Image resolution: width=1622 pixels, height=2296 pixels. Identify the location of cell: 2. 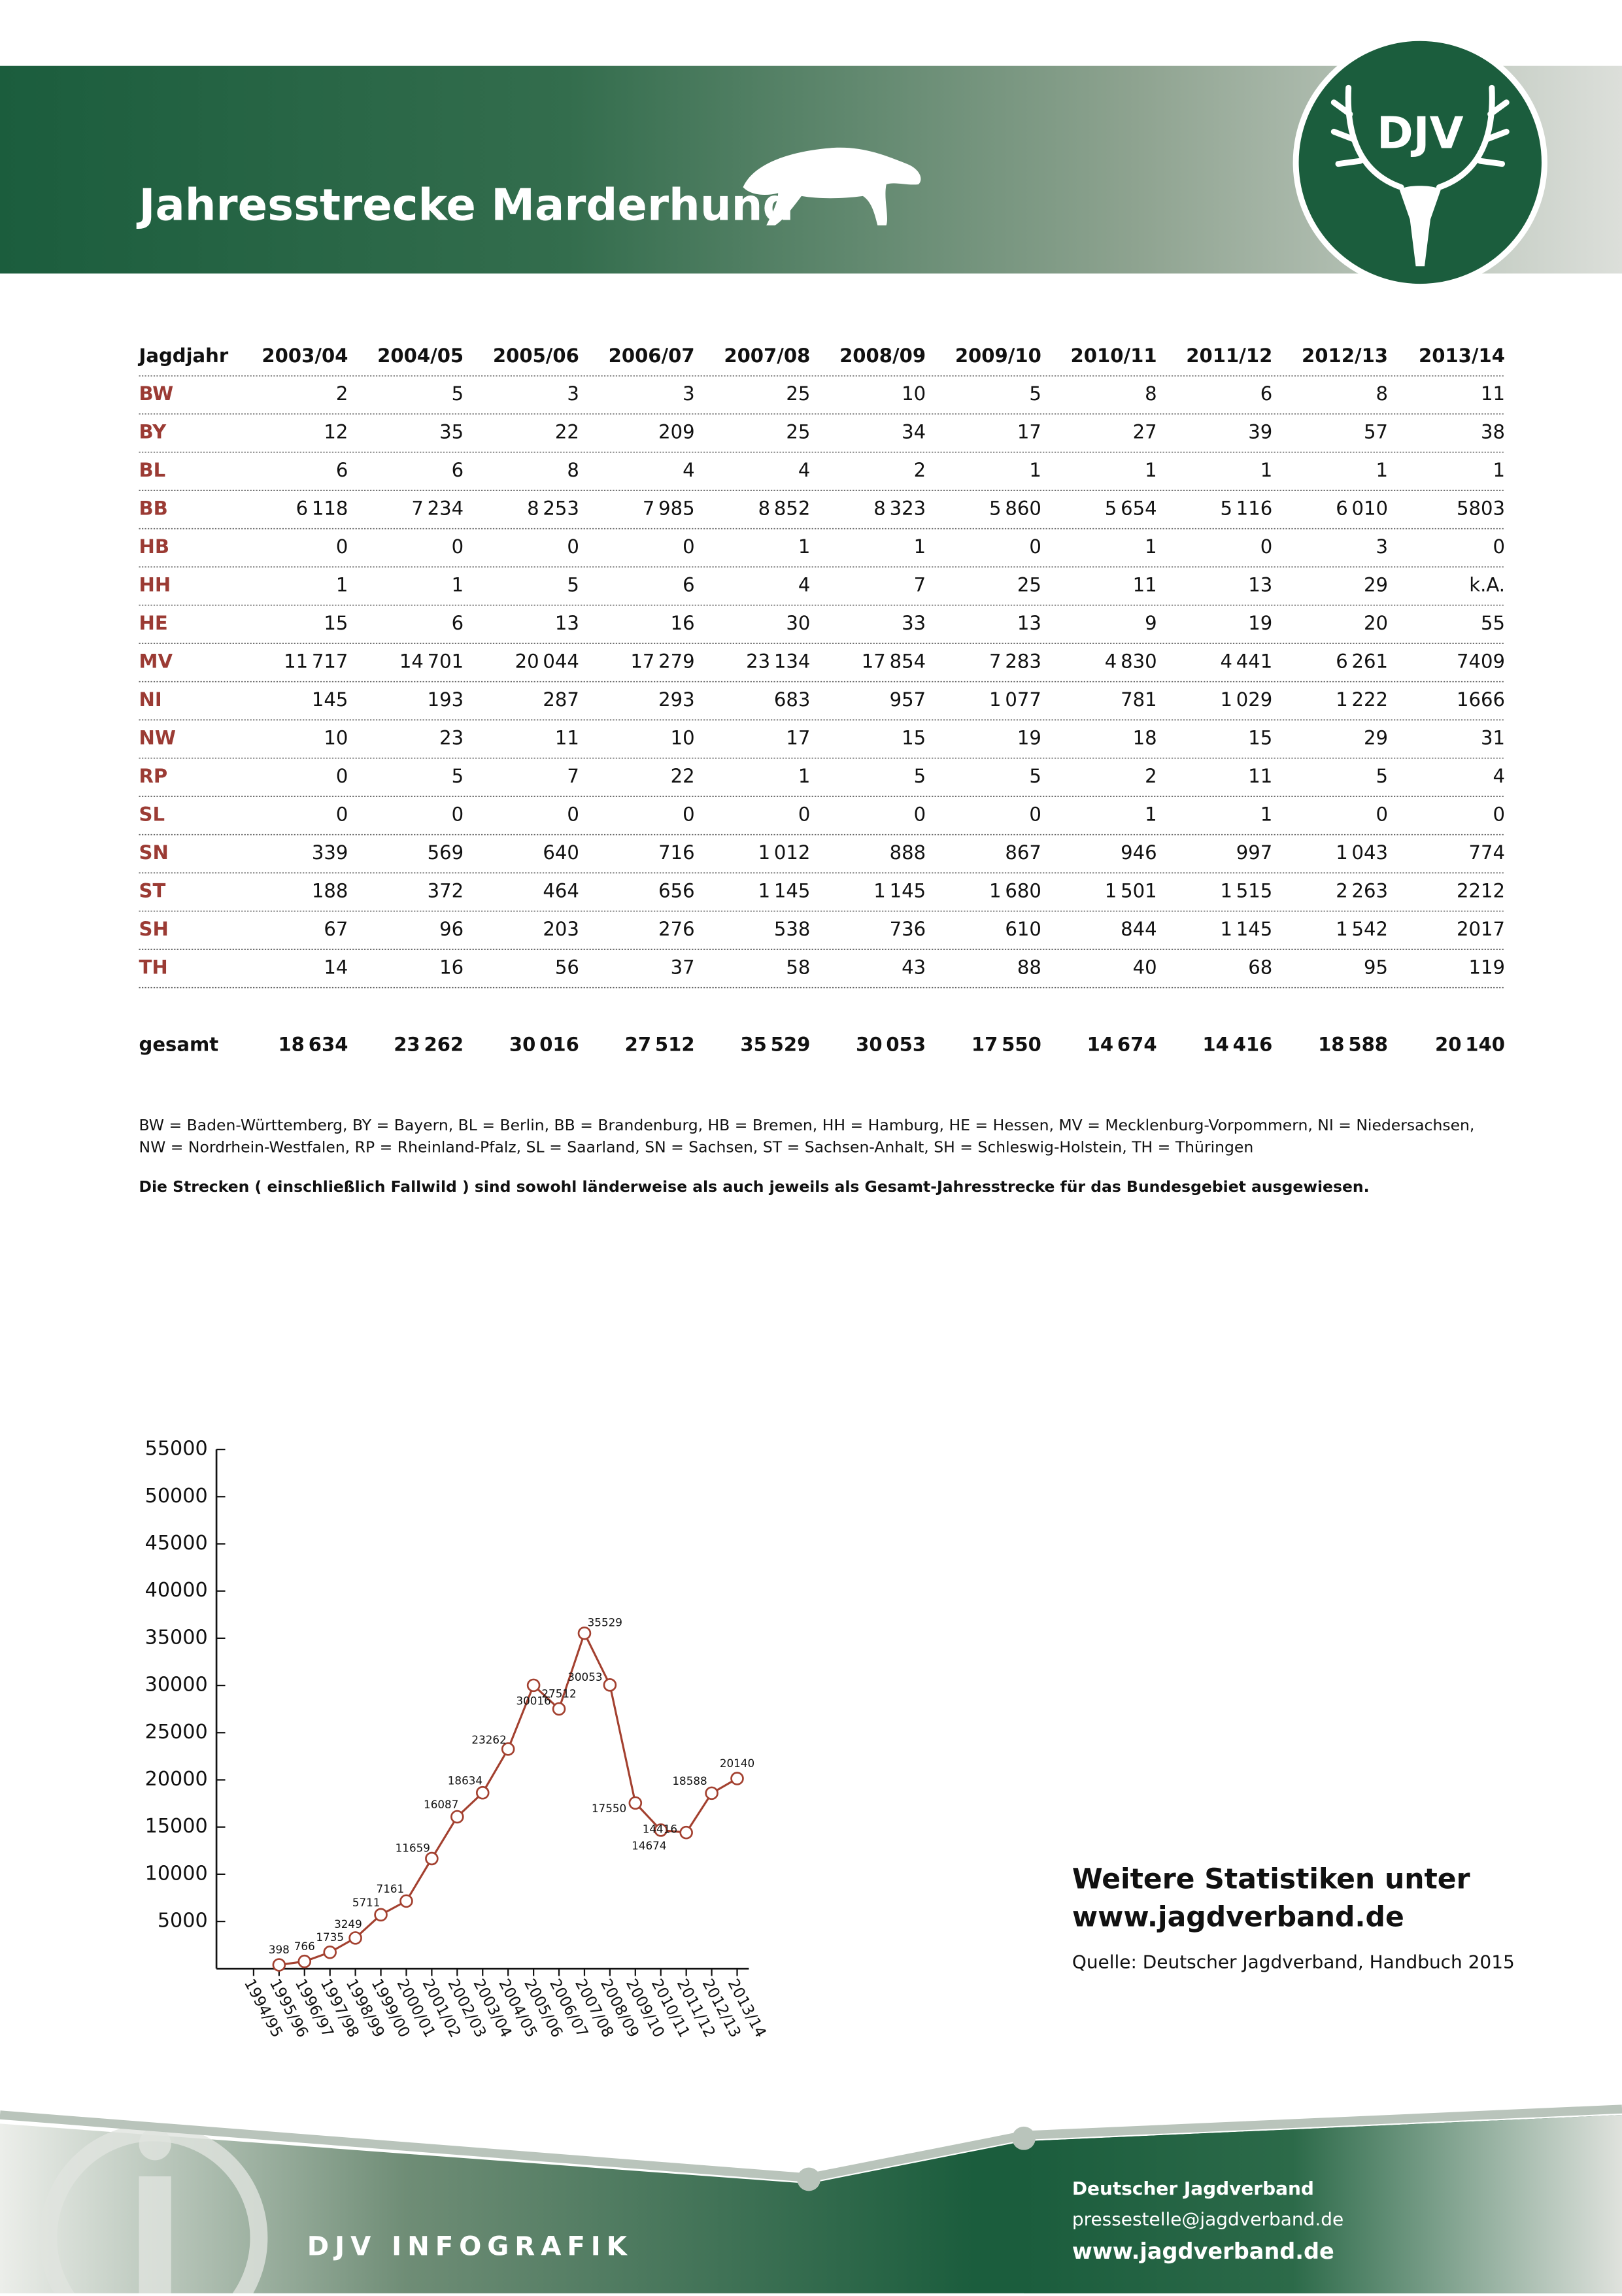
(1151, 776).